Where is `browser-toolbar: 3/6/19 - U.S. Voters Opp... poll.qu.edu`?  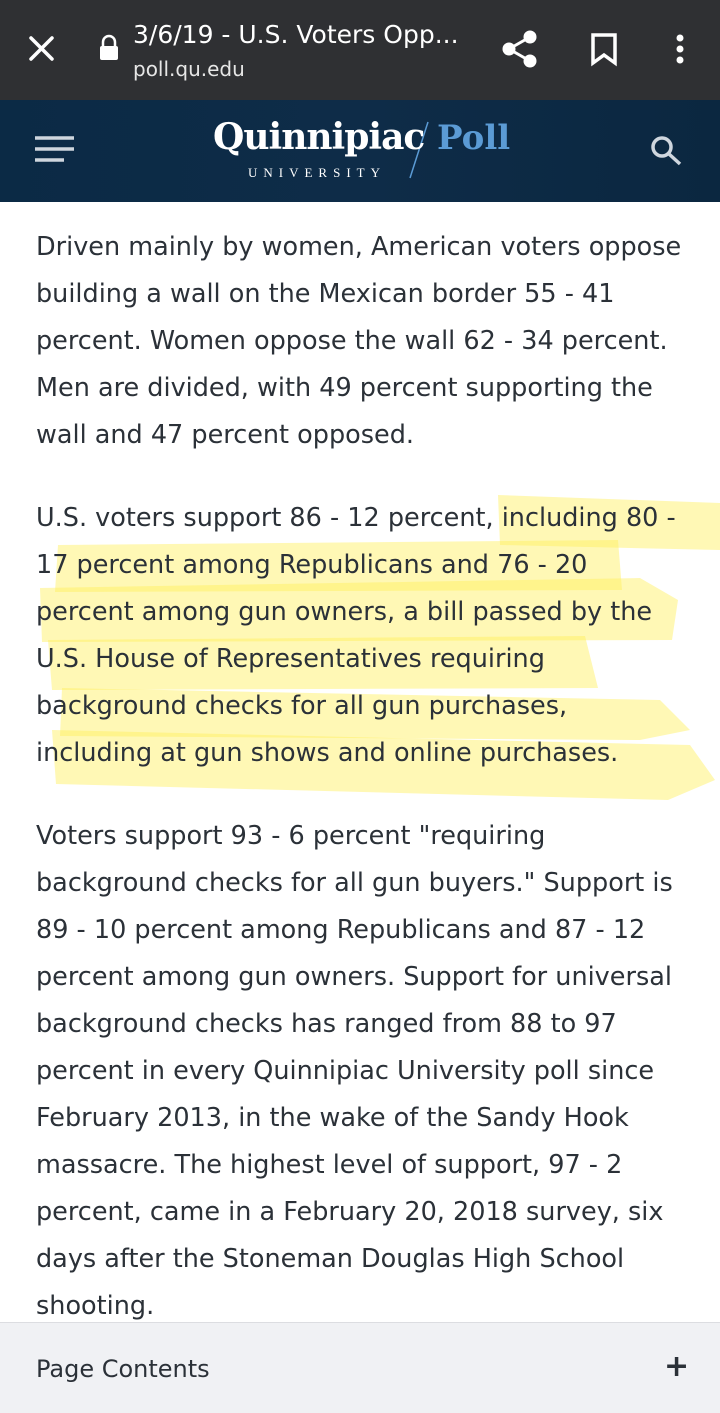 browser-toolbar: 3/6/19 - U.S. Voters Opp... poll.qu.edu is located at coordinates (360, 50).